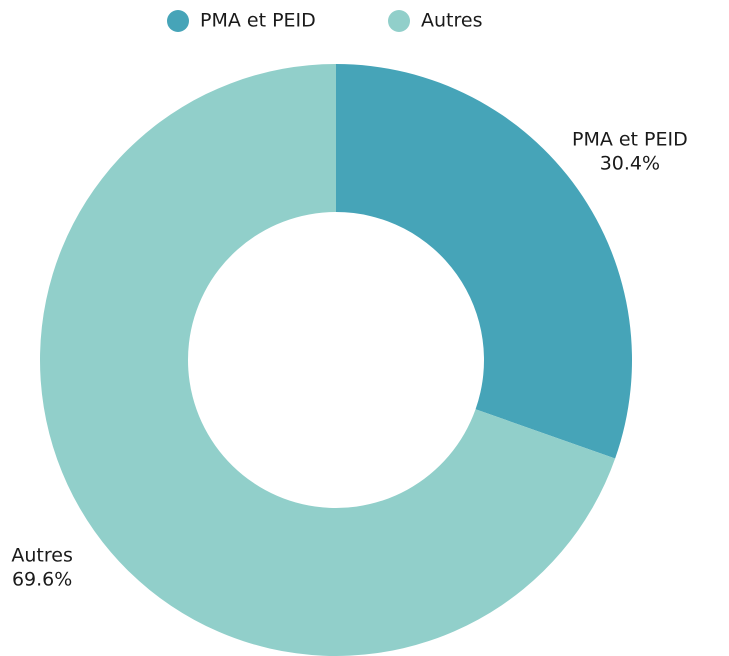 This screenshot has width=729, height=656. What do you see at coordinates (258, 21) in the screenshot?
I see `legend-label: PMA et PEID` at bounding box center [258, 21].